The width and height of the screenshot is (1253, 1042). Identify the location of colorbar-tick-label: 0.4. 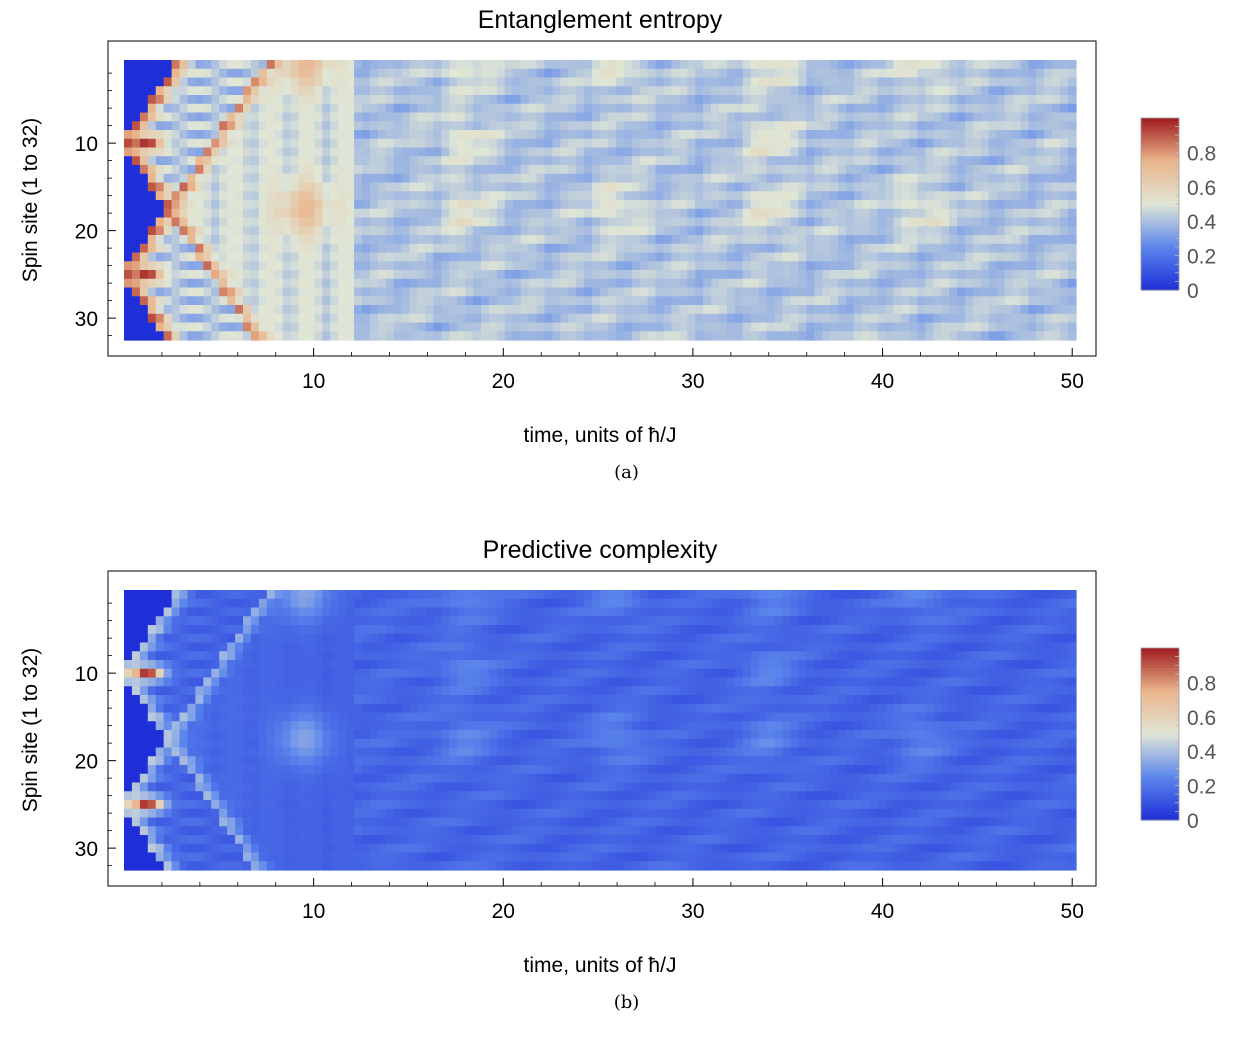
(1202, 222).